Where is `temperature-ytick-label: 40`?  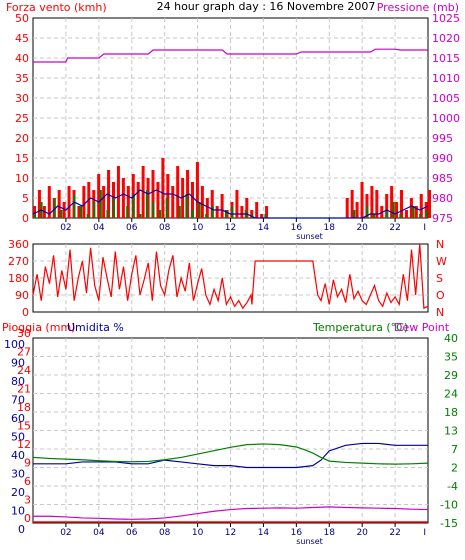
temperature-ytick-label: 40 is located at coordinates (451, 338).